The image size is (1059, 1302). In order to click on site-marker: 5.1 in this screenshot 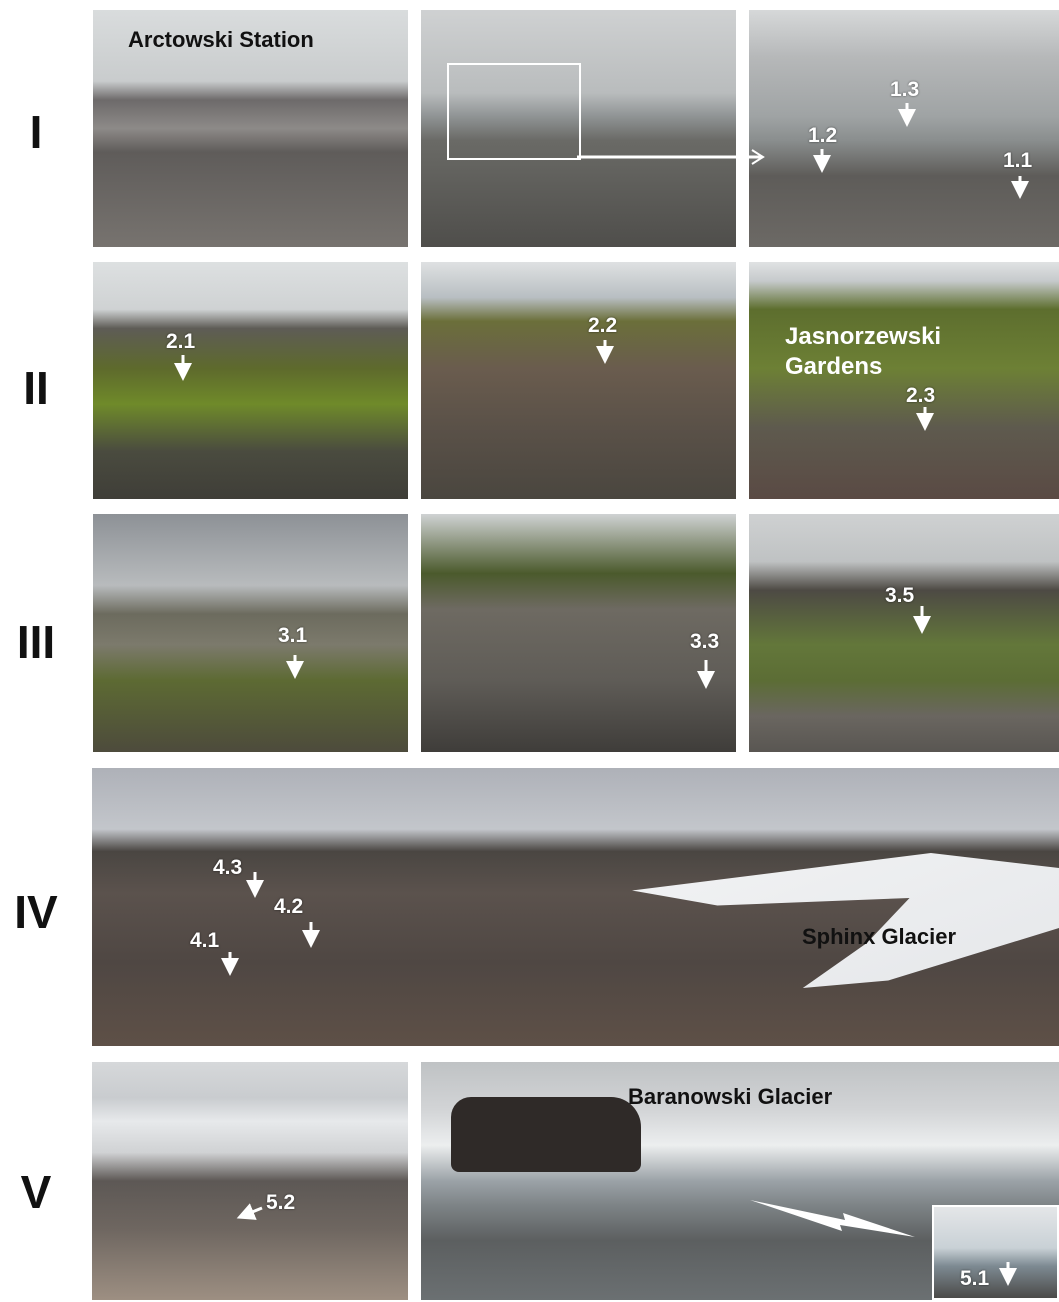, I will do `click(975, 1278)`.